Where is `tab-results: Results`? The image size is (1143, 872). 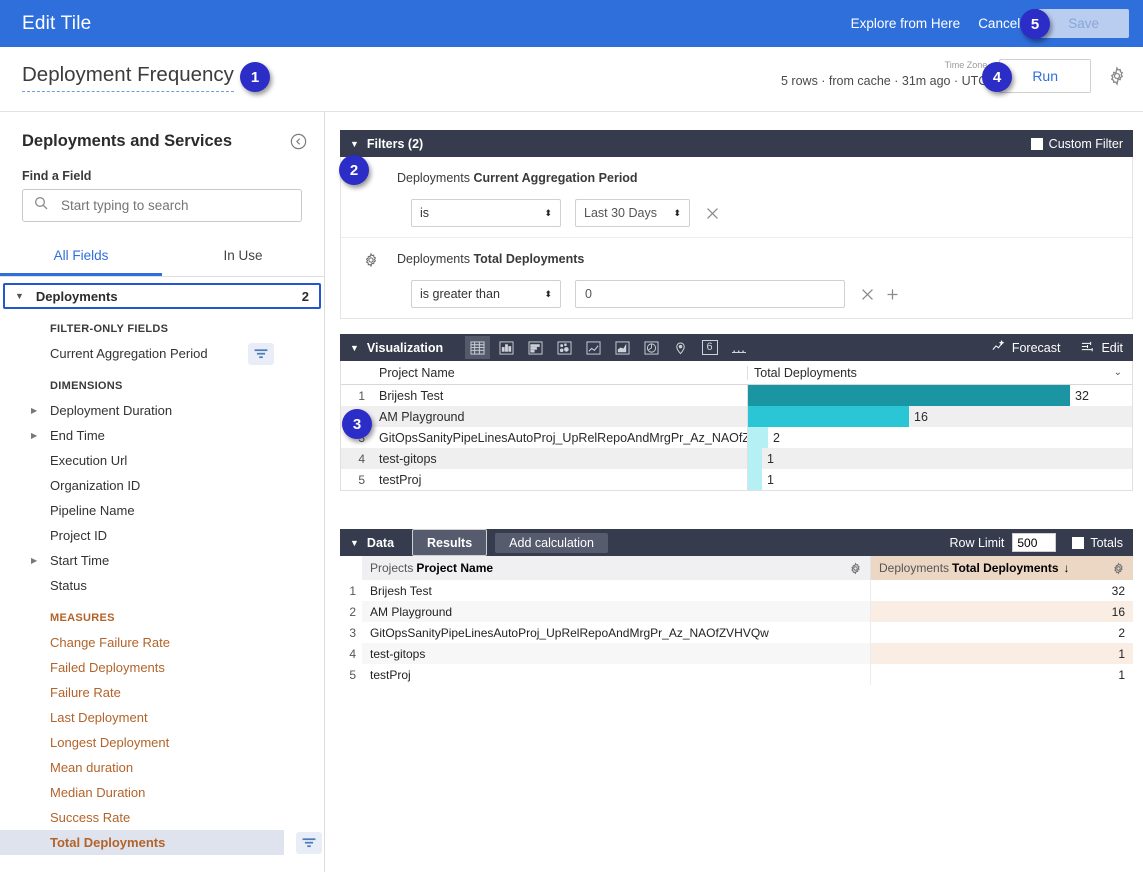 tab-results: Results is located at coordinates (450, 542).